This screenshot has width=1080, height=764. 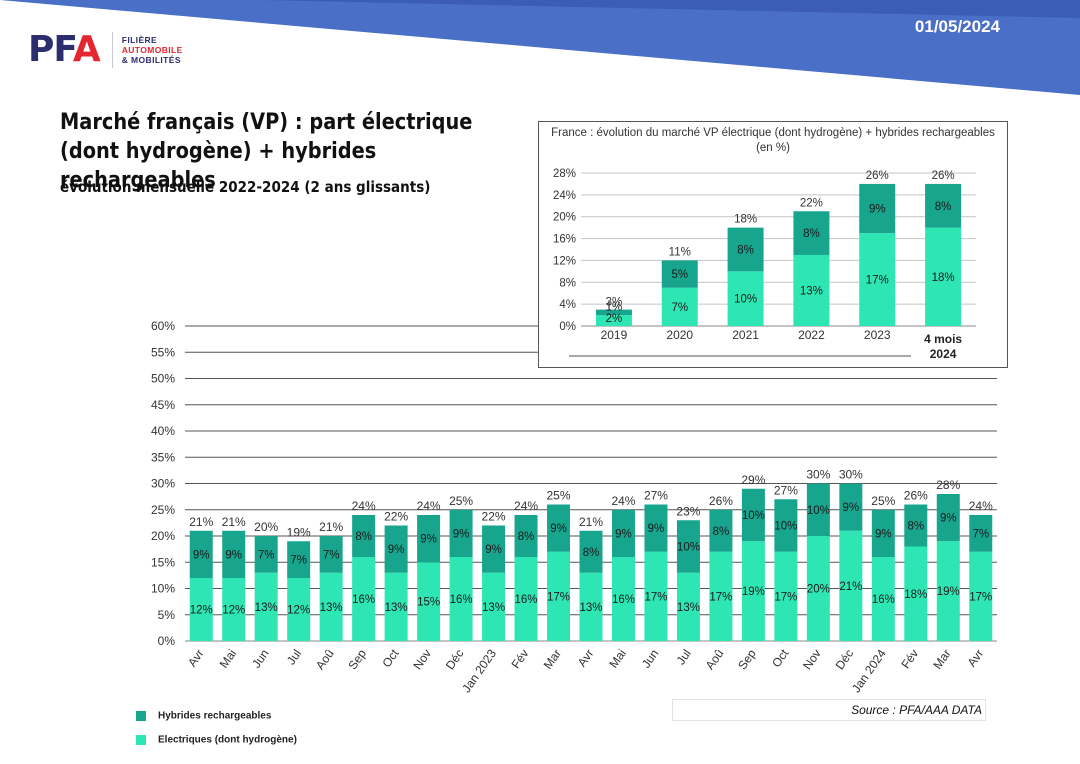 I want to click on inset-label-electric: 2%, so click(x=614, y=319).